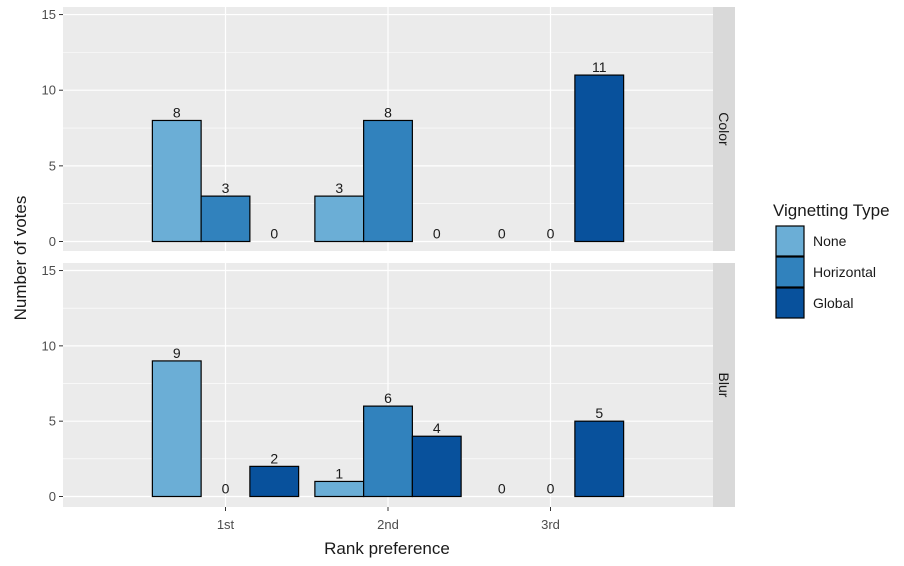 This screenshot has height=566, width=904. What do you see at coordinates (550, 524) in the screenshot?
I see `x-tick-label: 3rd` at bounding box center [550, 524].